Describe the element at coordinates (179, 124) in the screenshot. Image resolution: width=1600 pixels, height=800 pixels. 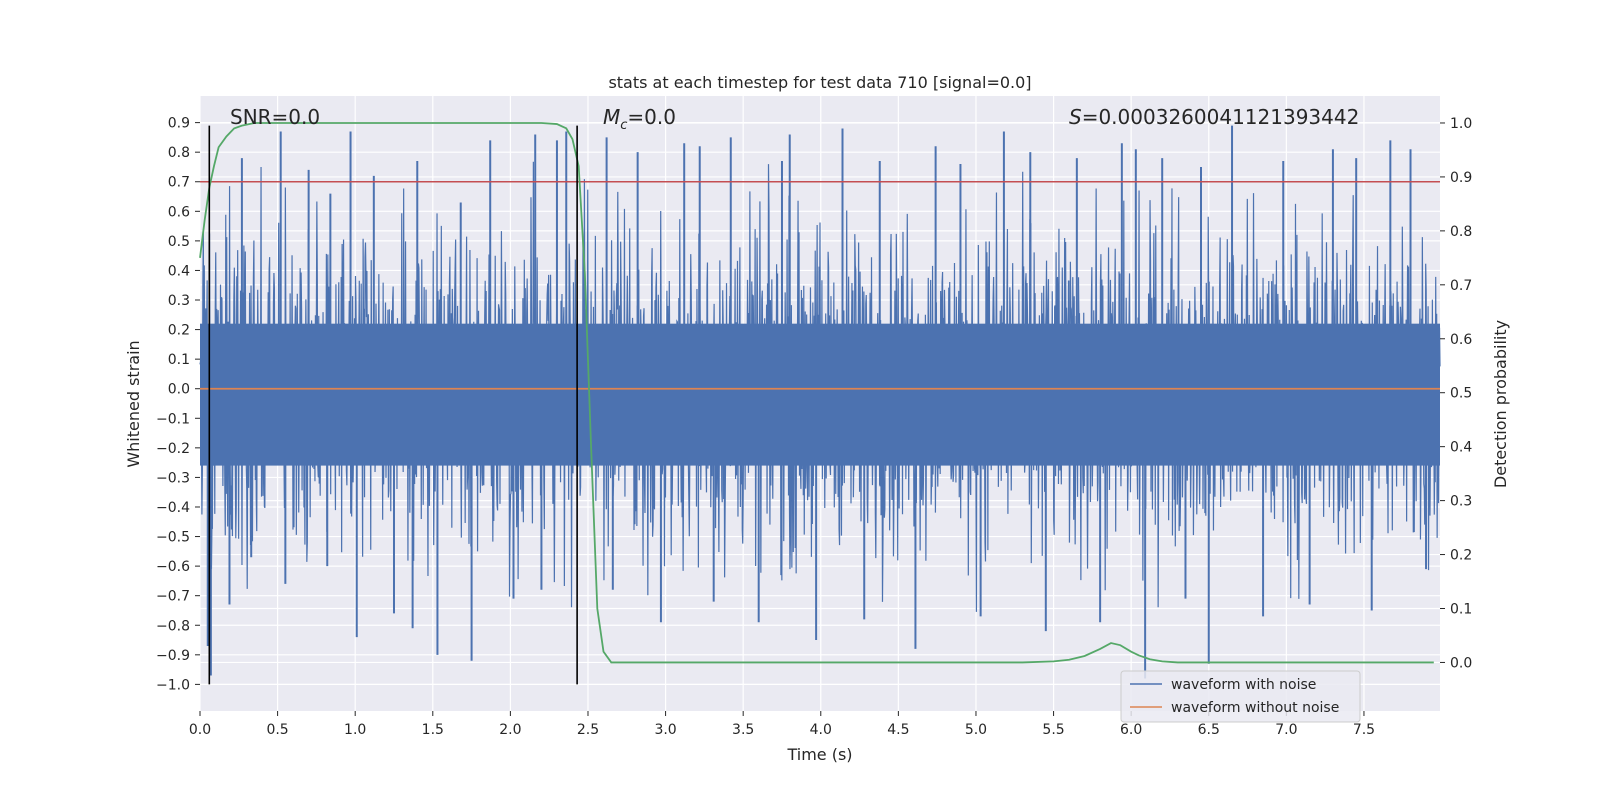
I see `y-tick-label: 0.9` at that location.